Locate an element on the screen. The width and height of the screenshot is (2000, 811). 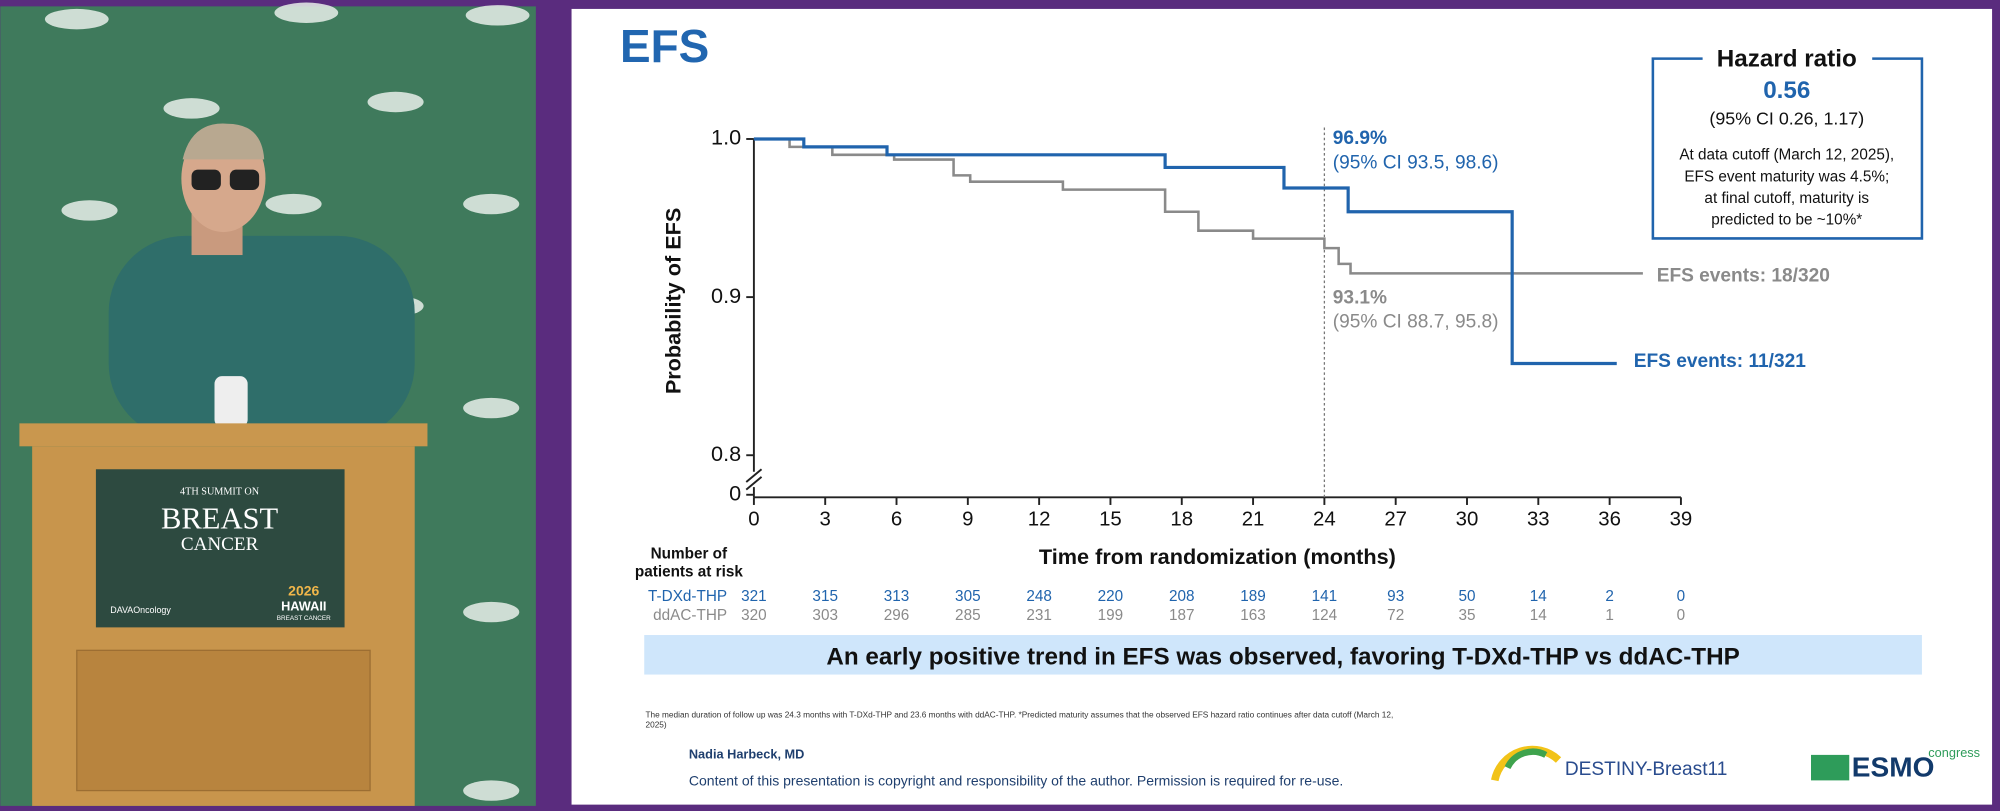
risk-count: 199 is located at coordinates (1111, 615).